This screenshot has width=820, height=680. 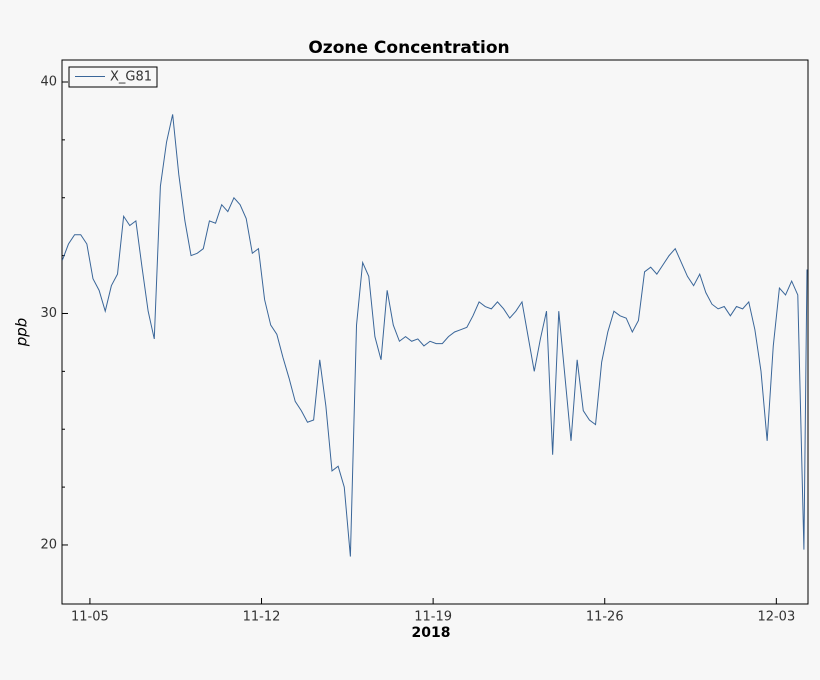 I want to click on y-tick-label: 40, so click(x=48, y=81).